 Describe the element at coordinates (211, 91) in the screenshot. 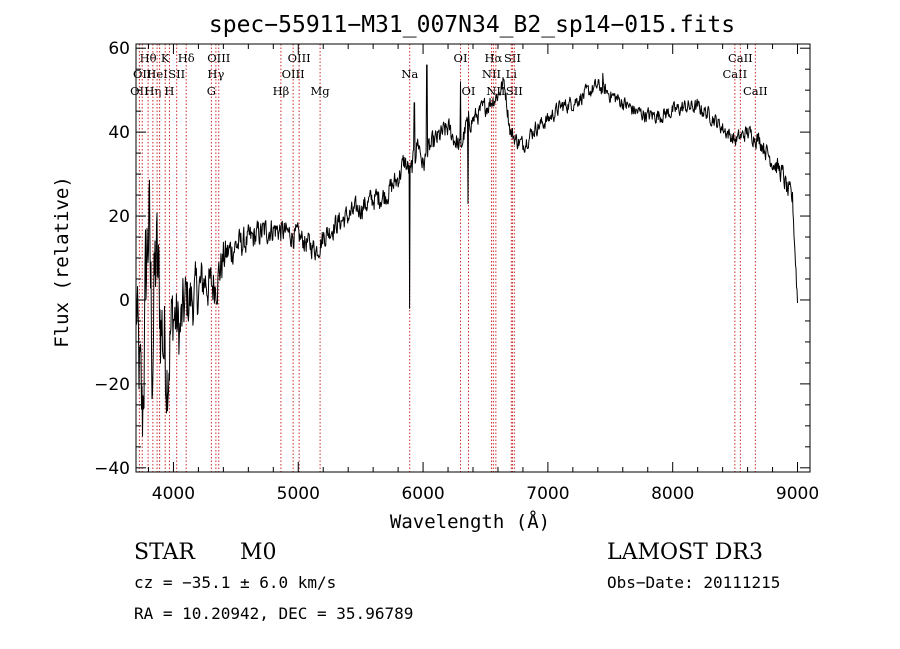

I see `marker-label: G` at that location.